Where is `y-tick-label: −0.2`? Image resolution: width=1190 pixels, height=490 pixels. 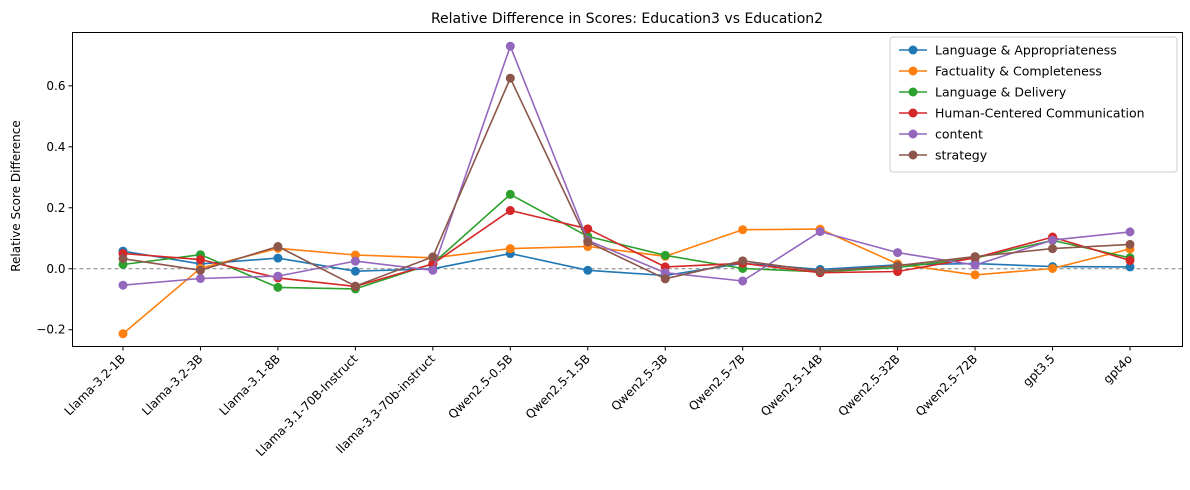
y-tick-label: −0.2 is located at coordinates (50, 330).